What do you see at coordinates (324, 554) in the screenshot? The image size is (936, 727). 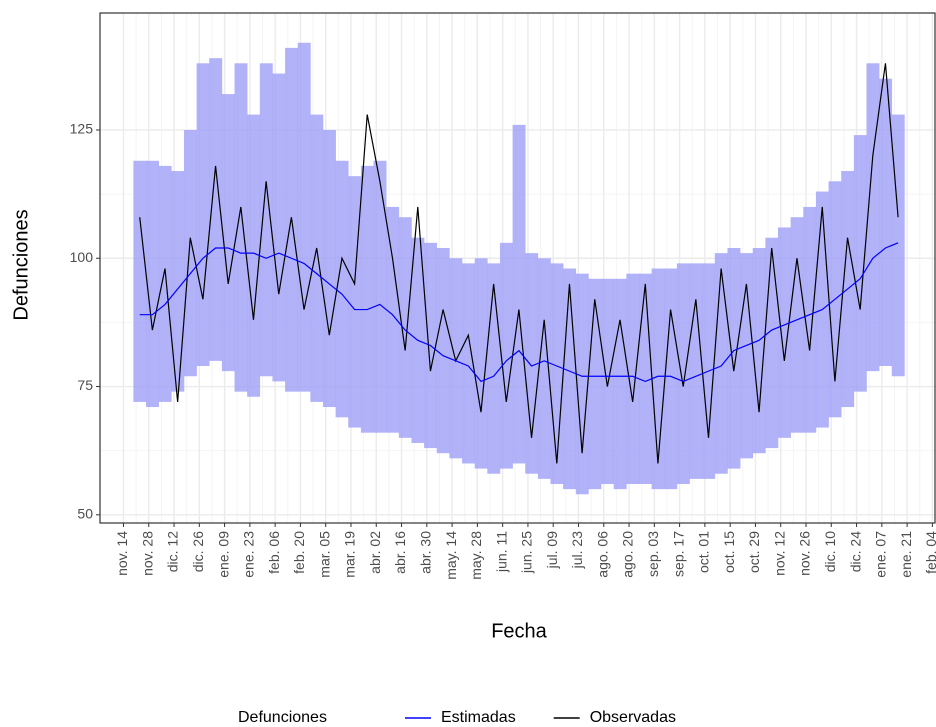 I see `x-tick-label: mar. 05` at bounding box center [324, 554].